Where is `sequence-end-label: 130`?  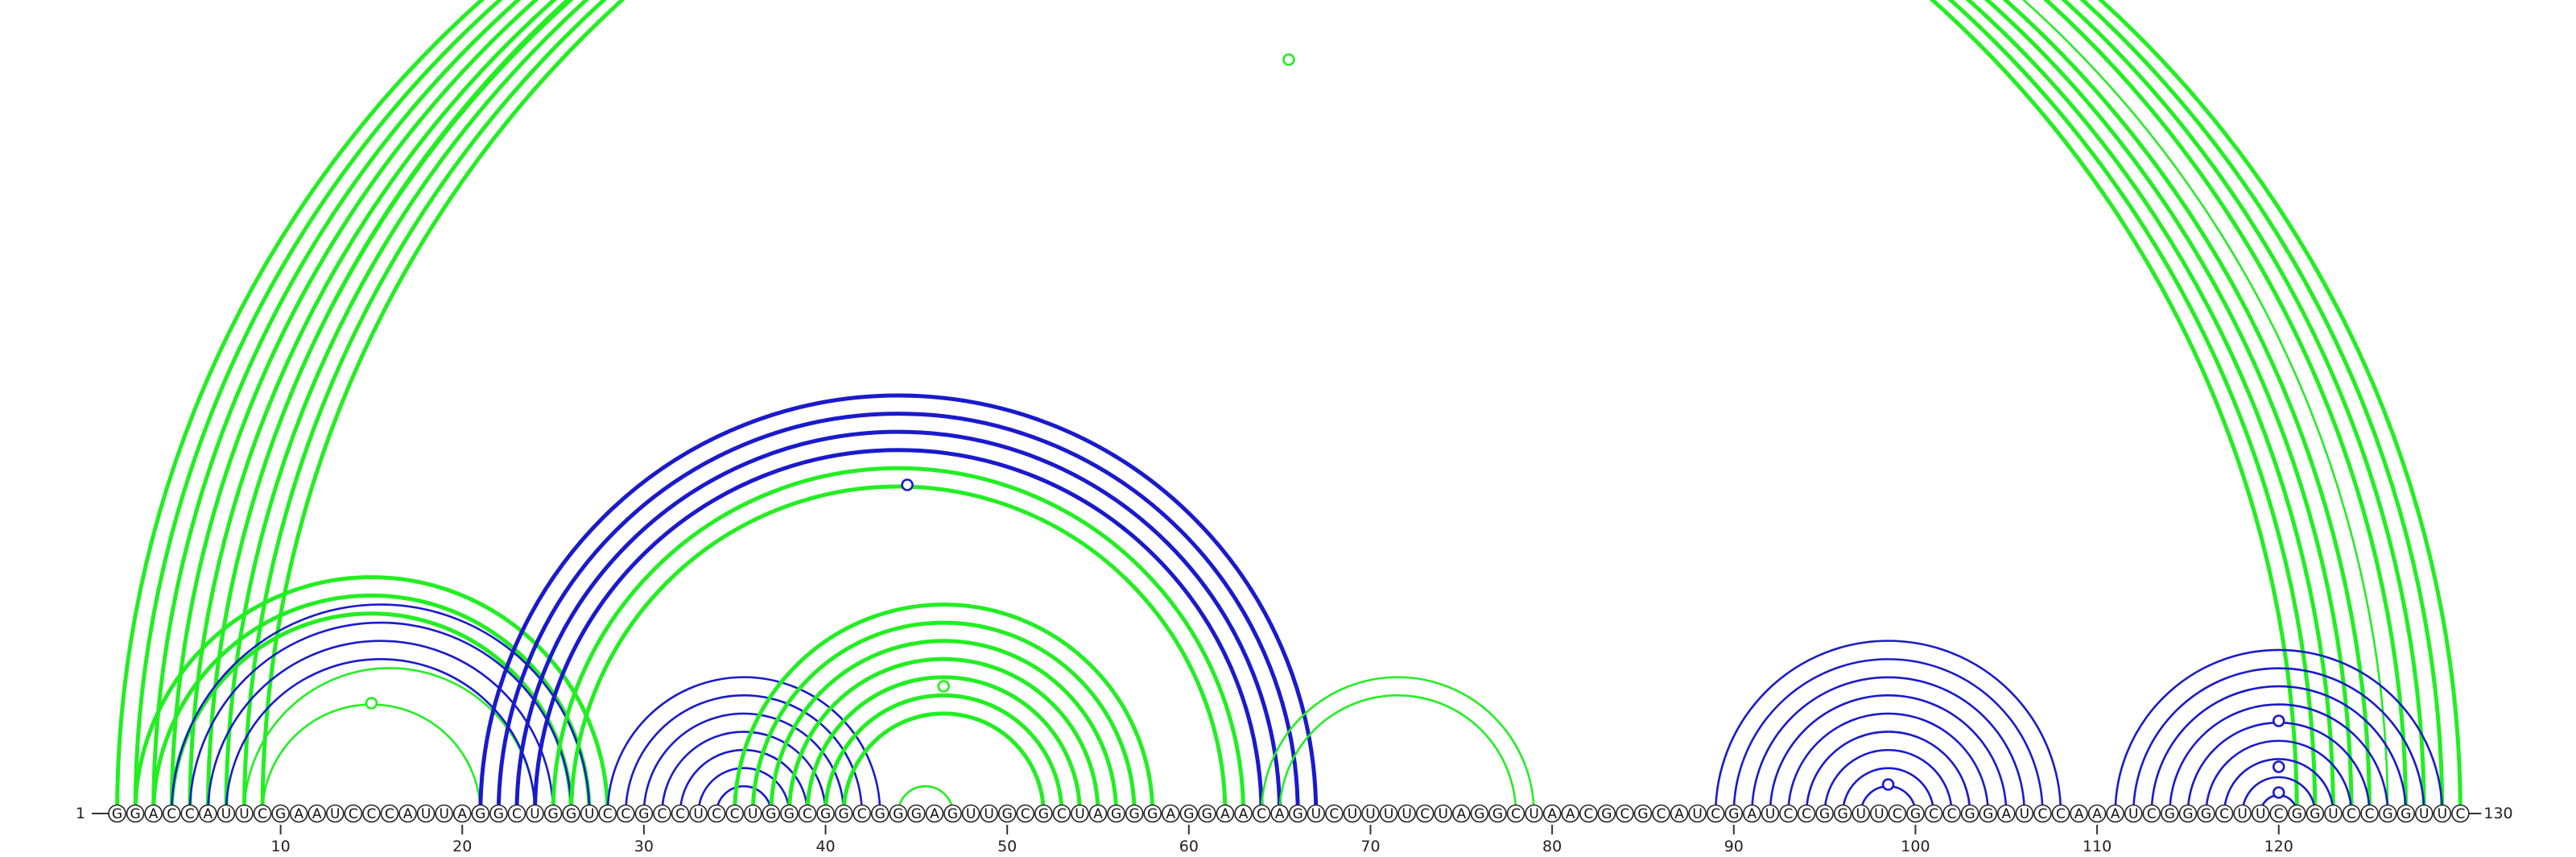 sequence-end-label: 130 is located at coordinates (2497, 813).